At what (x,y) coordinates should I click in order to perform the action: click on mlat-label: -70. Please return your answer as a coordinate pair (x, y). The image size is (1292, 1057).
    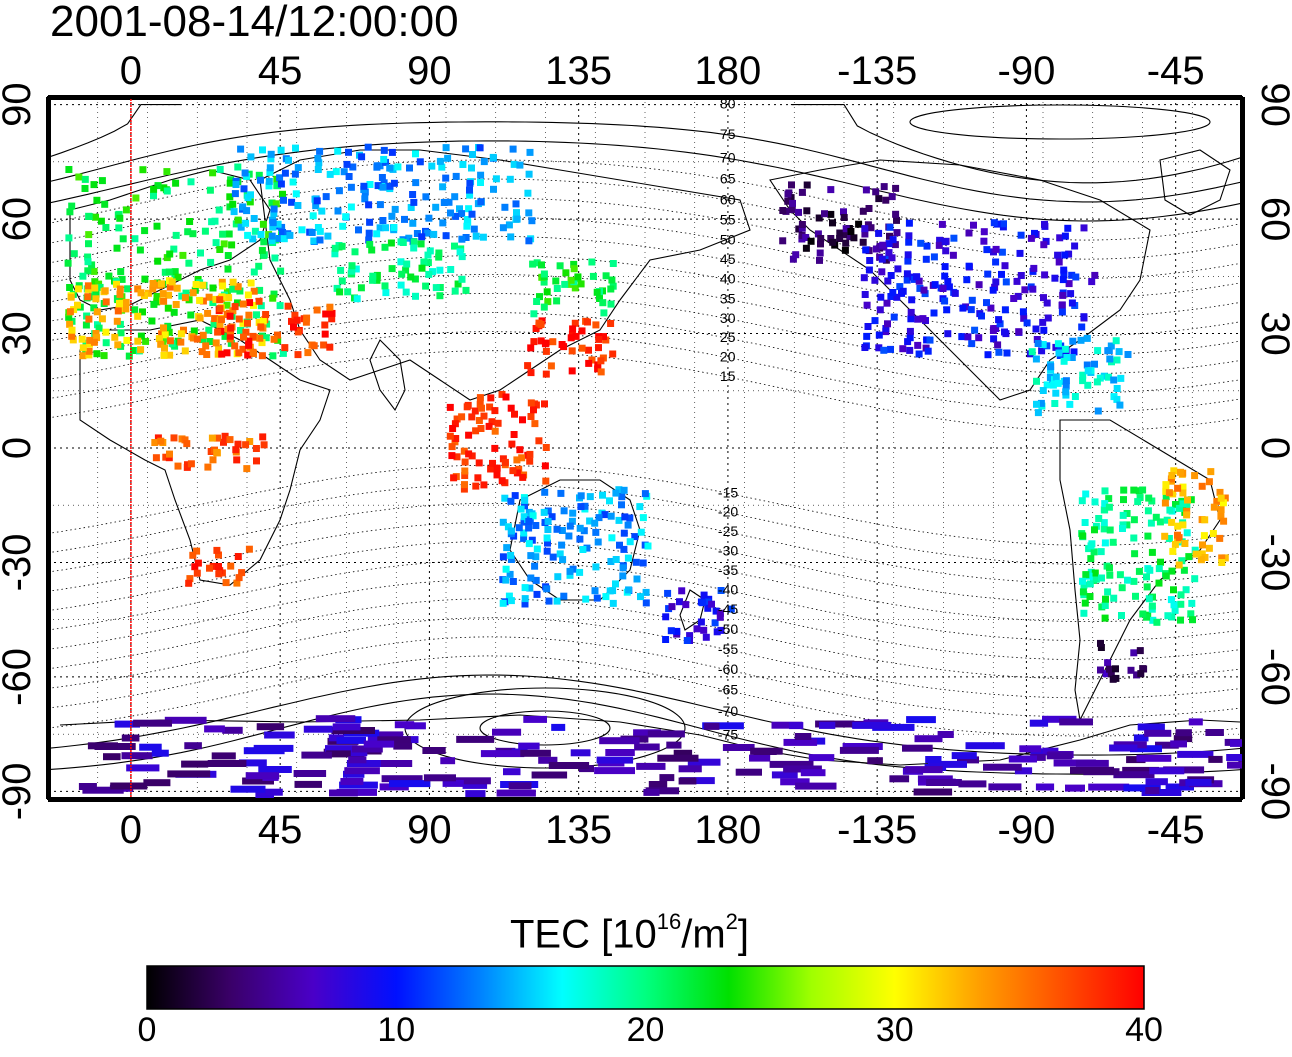
    Looking at the image, I should click on (728, 711).